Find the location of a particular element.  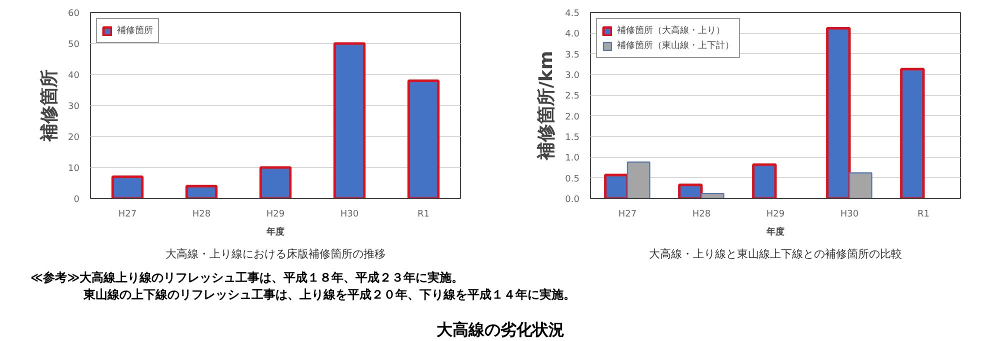

y-axis-title: 補修箇所 is located at coordinates (49, 106).